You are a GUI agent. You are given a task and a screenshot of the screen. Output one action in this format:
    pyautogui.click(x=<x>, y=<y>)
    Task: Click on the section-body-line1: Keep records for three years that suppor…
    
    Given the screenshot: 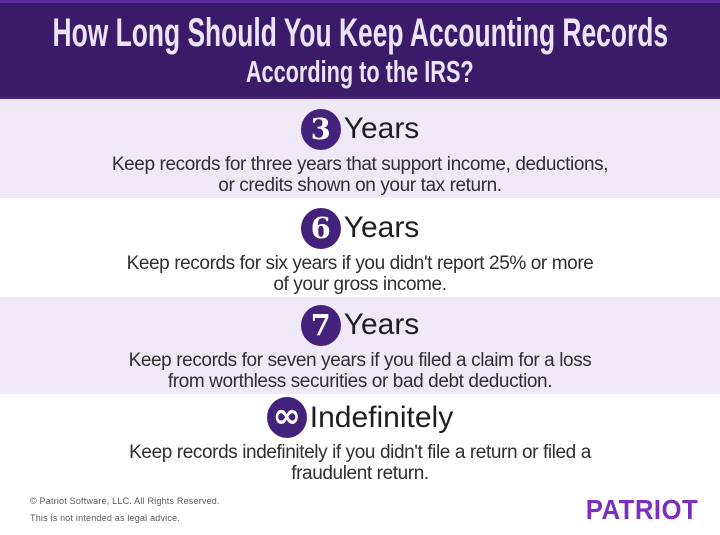 What is the action you would take?
    pyautogui.click(x=360, y=164)
    